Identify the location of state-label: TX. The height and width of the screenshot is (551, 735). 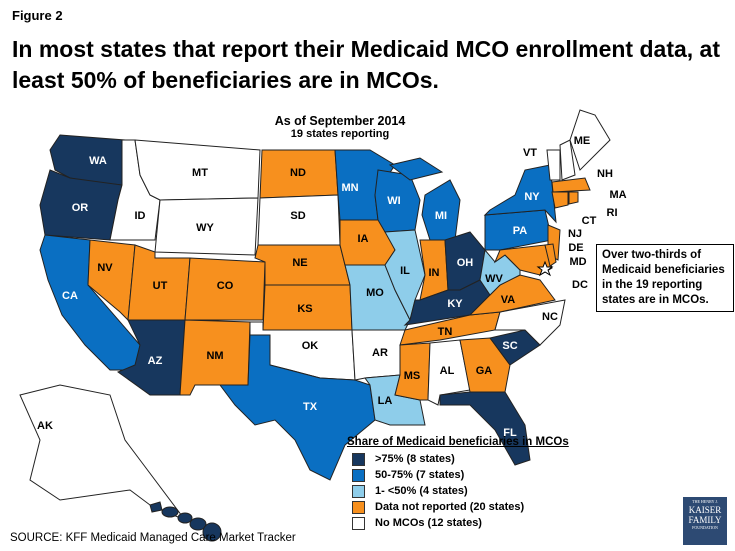
(310, 407).